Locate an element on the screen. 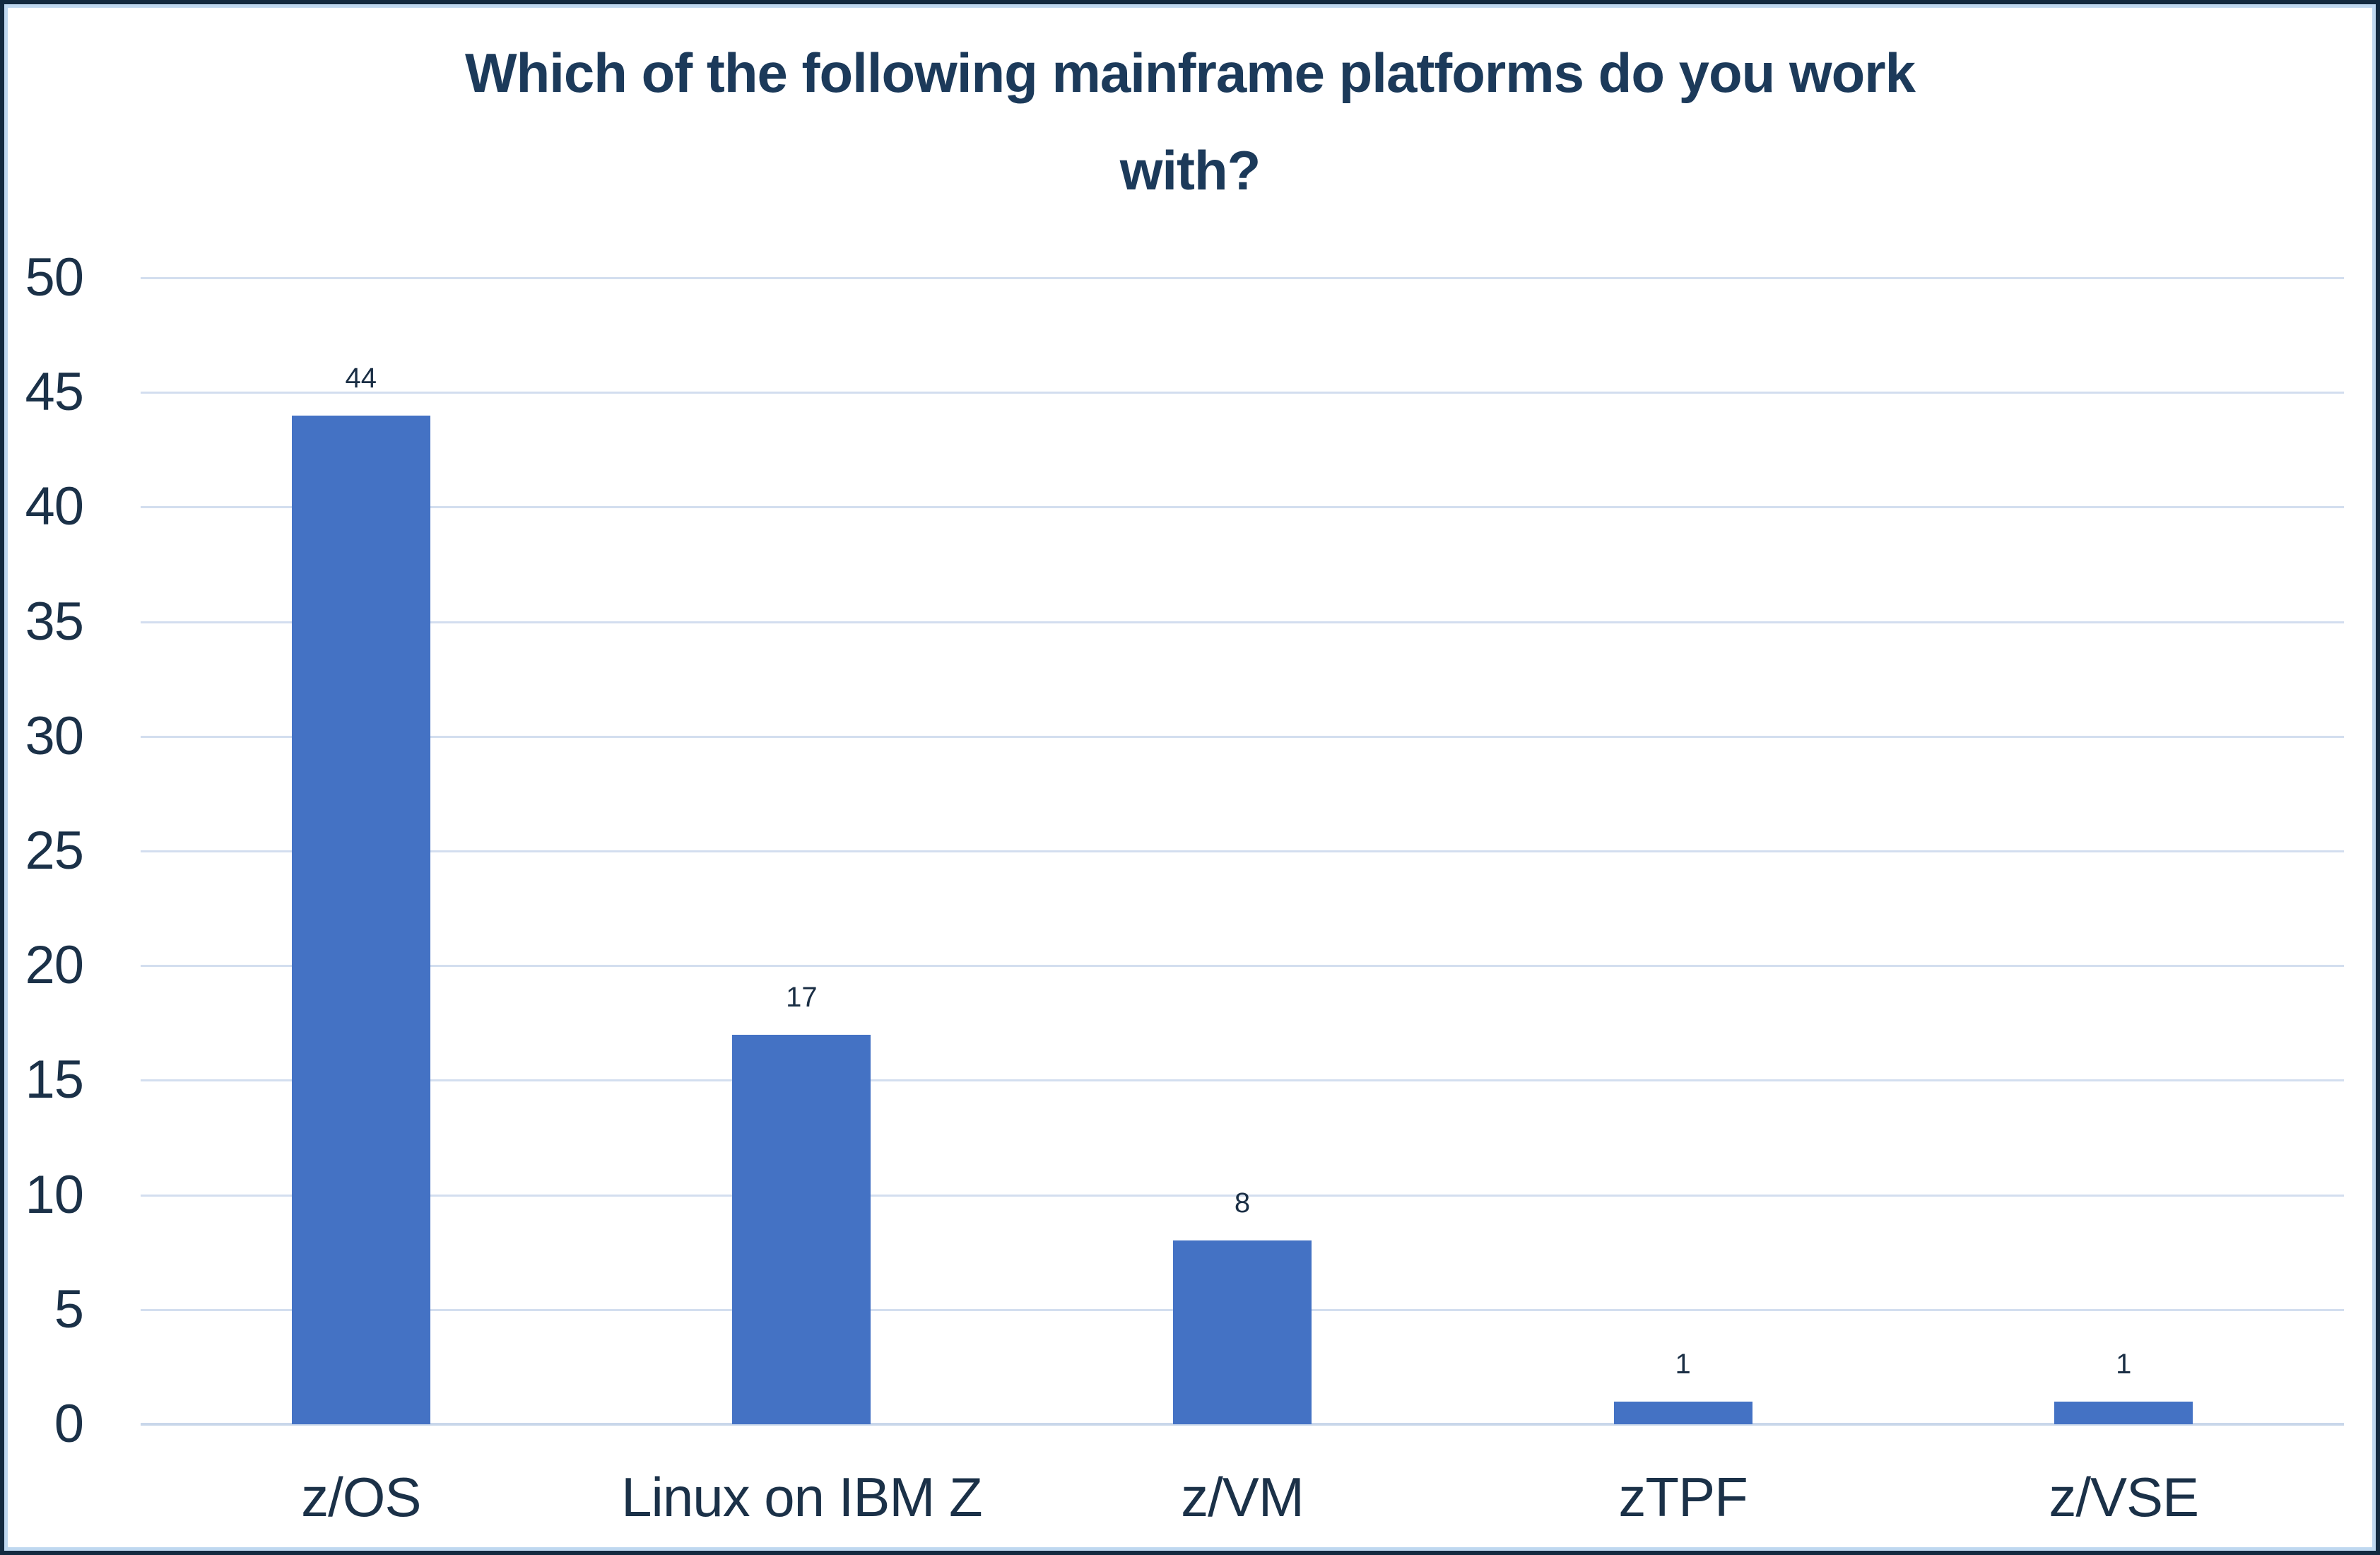 The width and height of the screenshot is (2380, 1555). y-tick-label: 40 is located at coordinates (55, 506).